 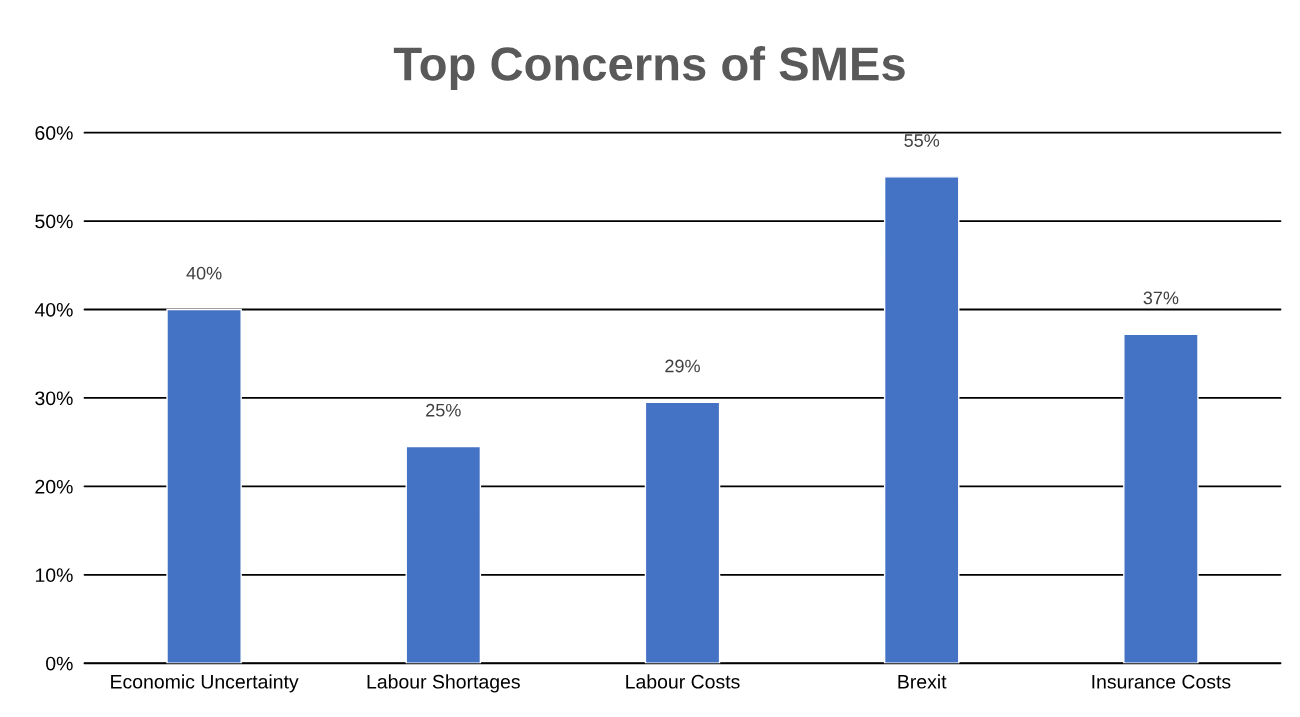 I want to click on y-tick-label: 20%, so click(x=54, y=486).